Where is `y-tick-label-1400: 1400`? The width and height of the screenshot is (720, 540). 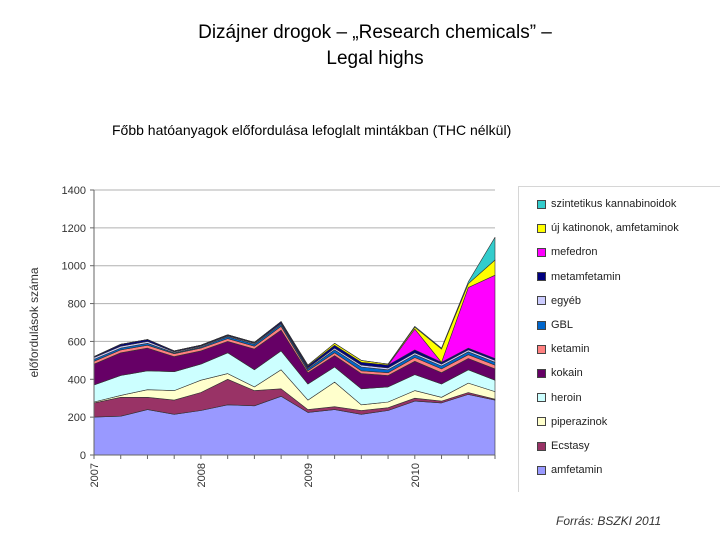 y-tick-label-1400: 1400 is located at coordinates (74, 191).